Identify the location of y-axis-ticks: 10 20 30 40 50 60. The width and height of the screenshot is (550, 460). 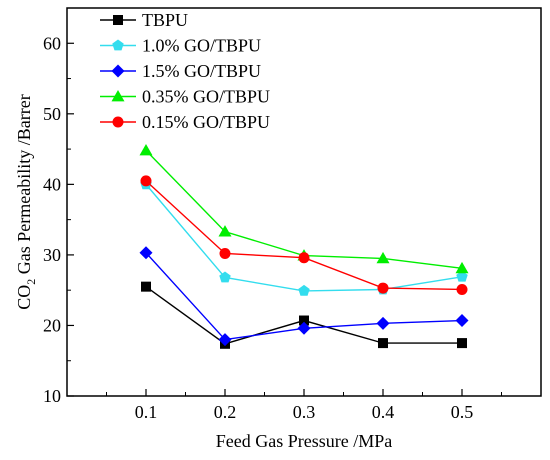
(58, 206).